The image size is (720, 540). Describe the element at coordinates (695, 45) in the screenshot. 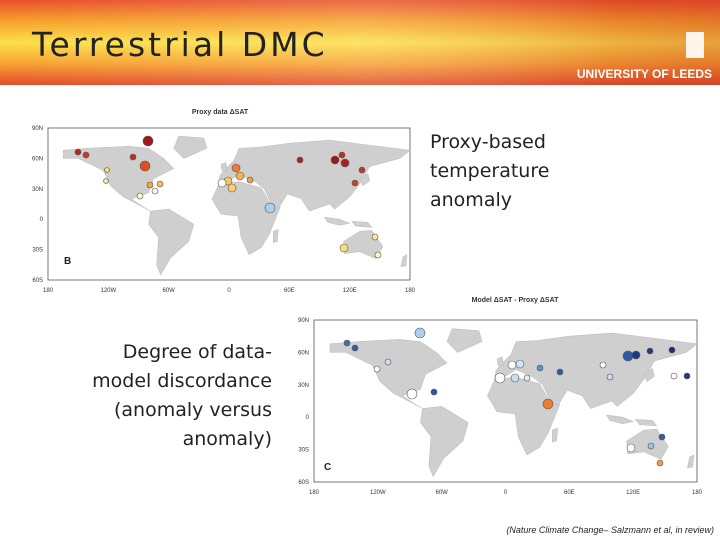

I see `logo-crest` at that location.